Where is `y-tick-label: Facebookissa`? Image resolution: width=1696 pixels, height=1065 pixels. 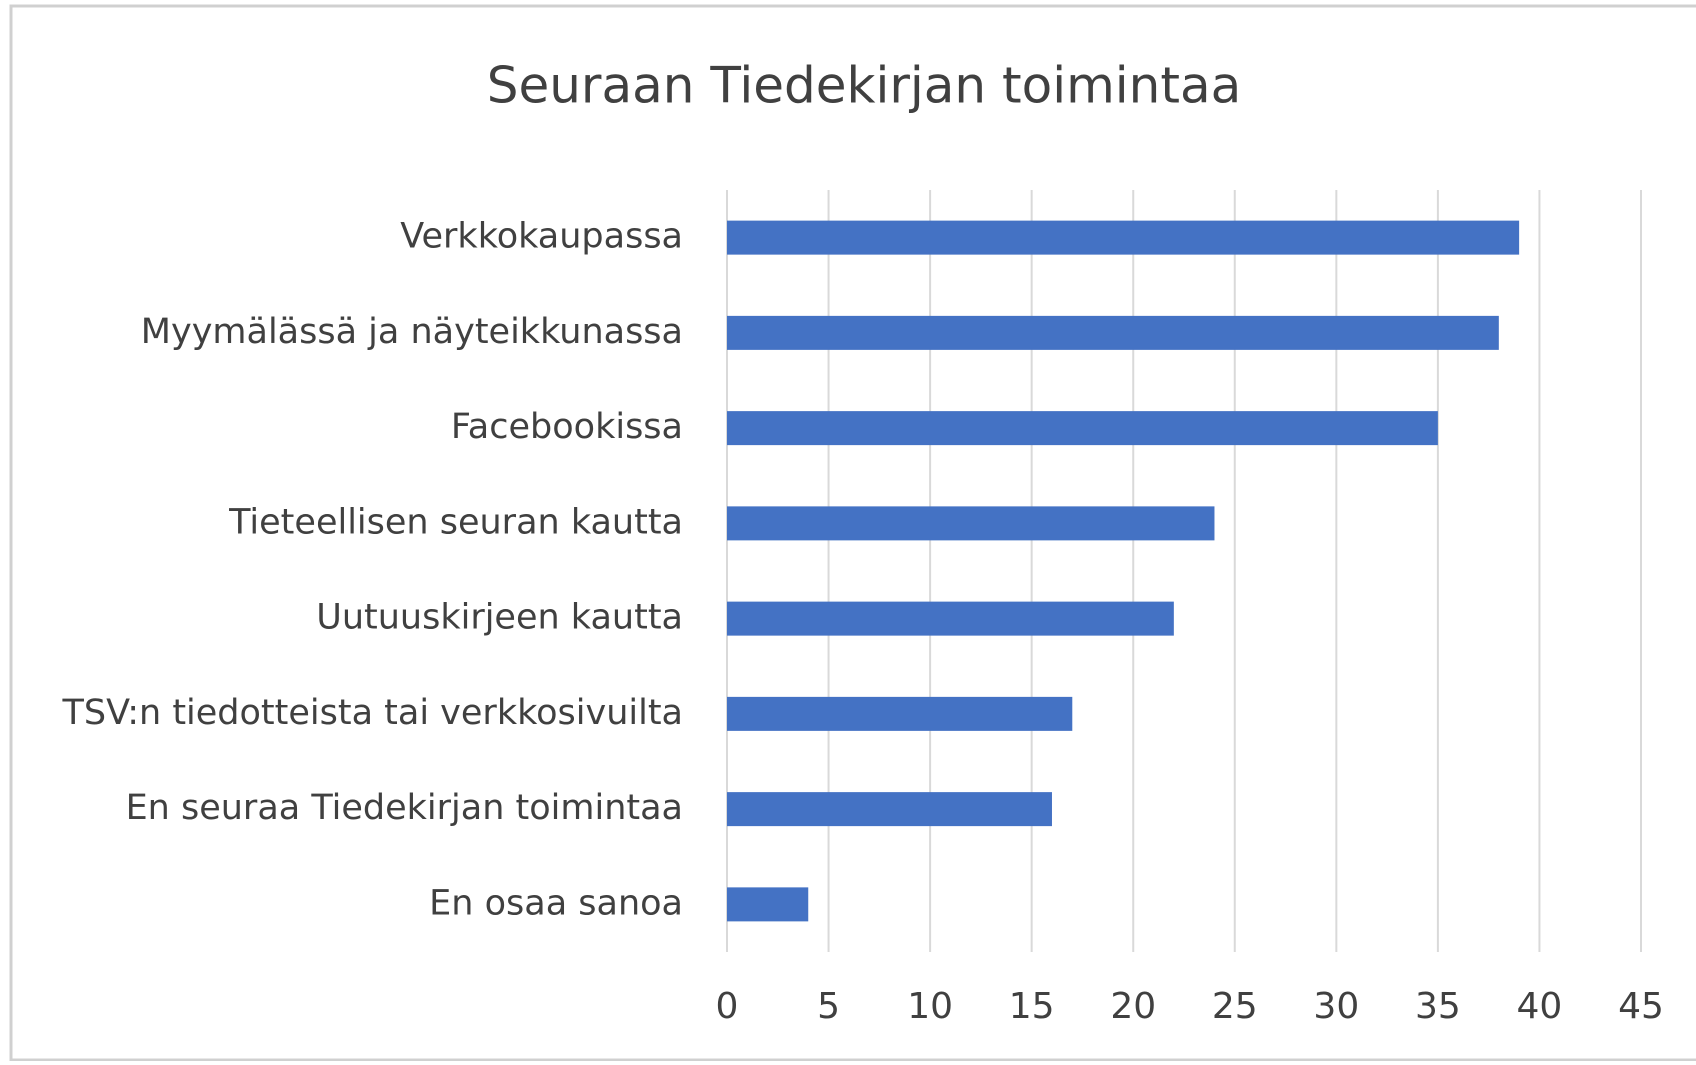 y-tick-label: Facebookissa is located at coordinates (567, 427).